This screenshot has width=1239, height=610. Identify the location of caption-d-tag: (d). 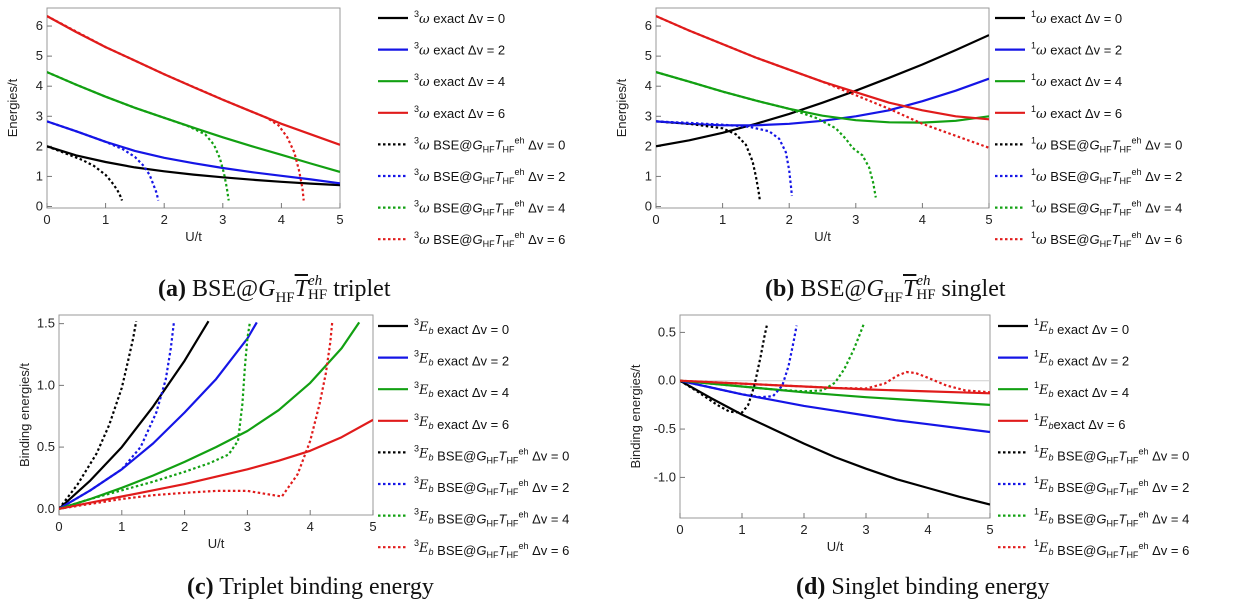
(811, 587).